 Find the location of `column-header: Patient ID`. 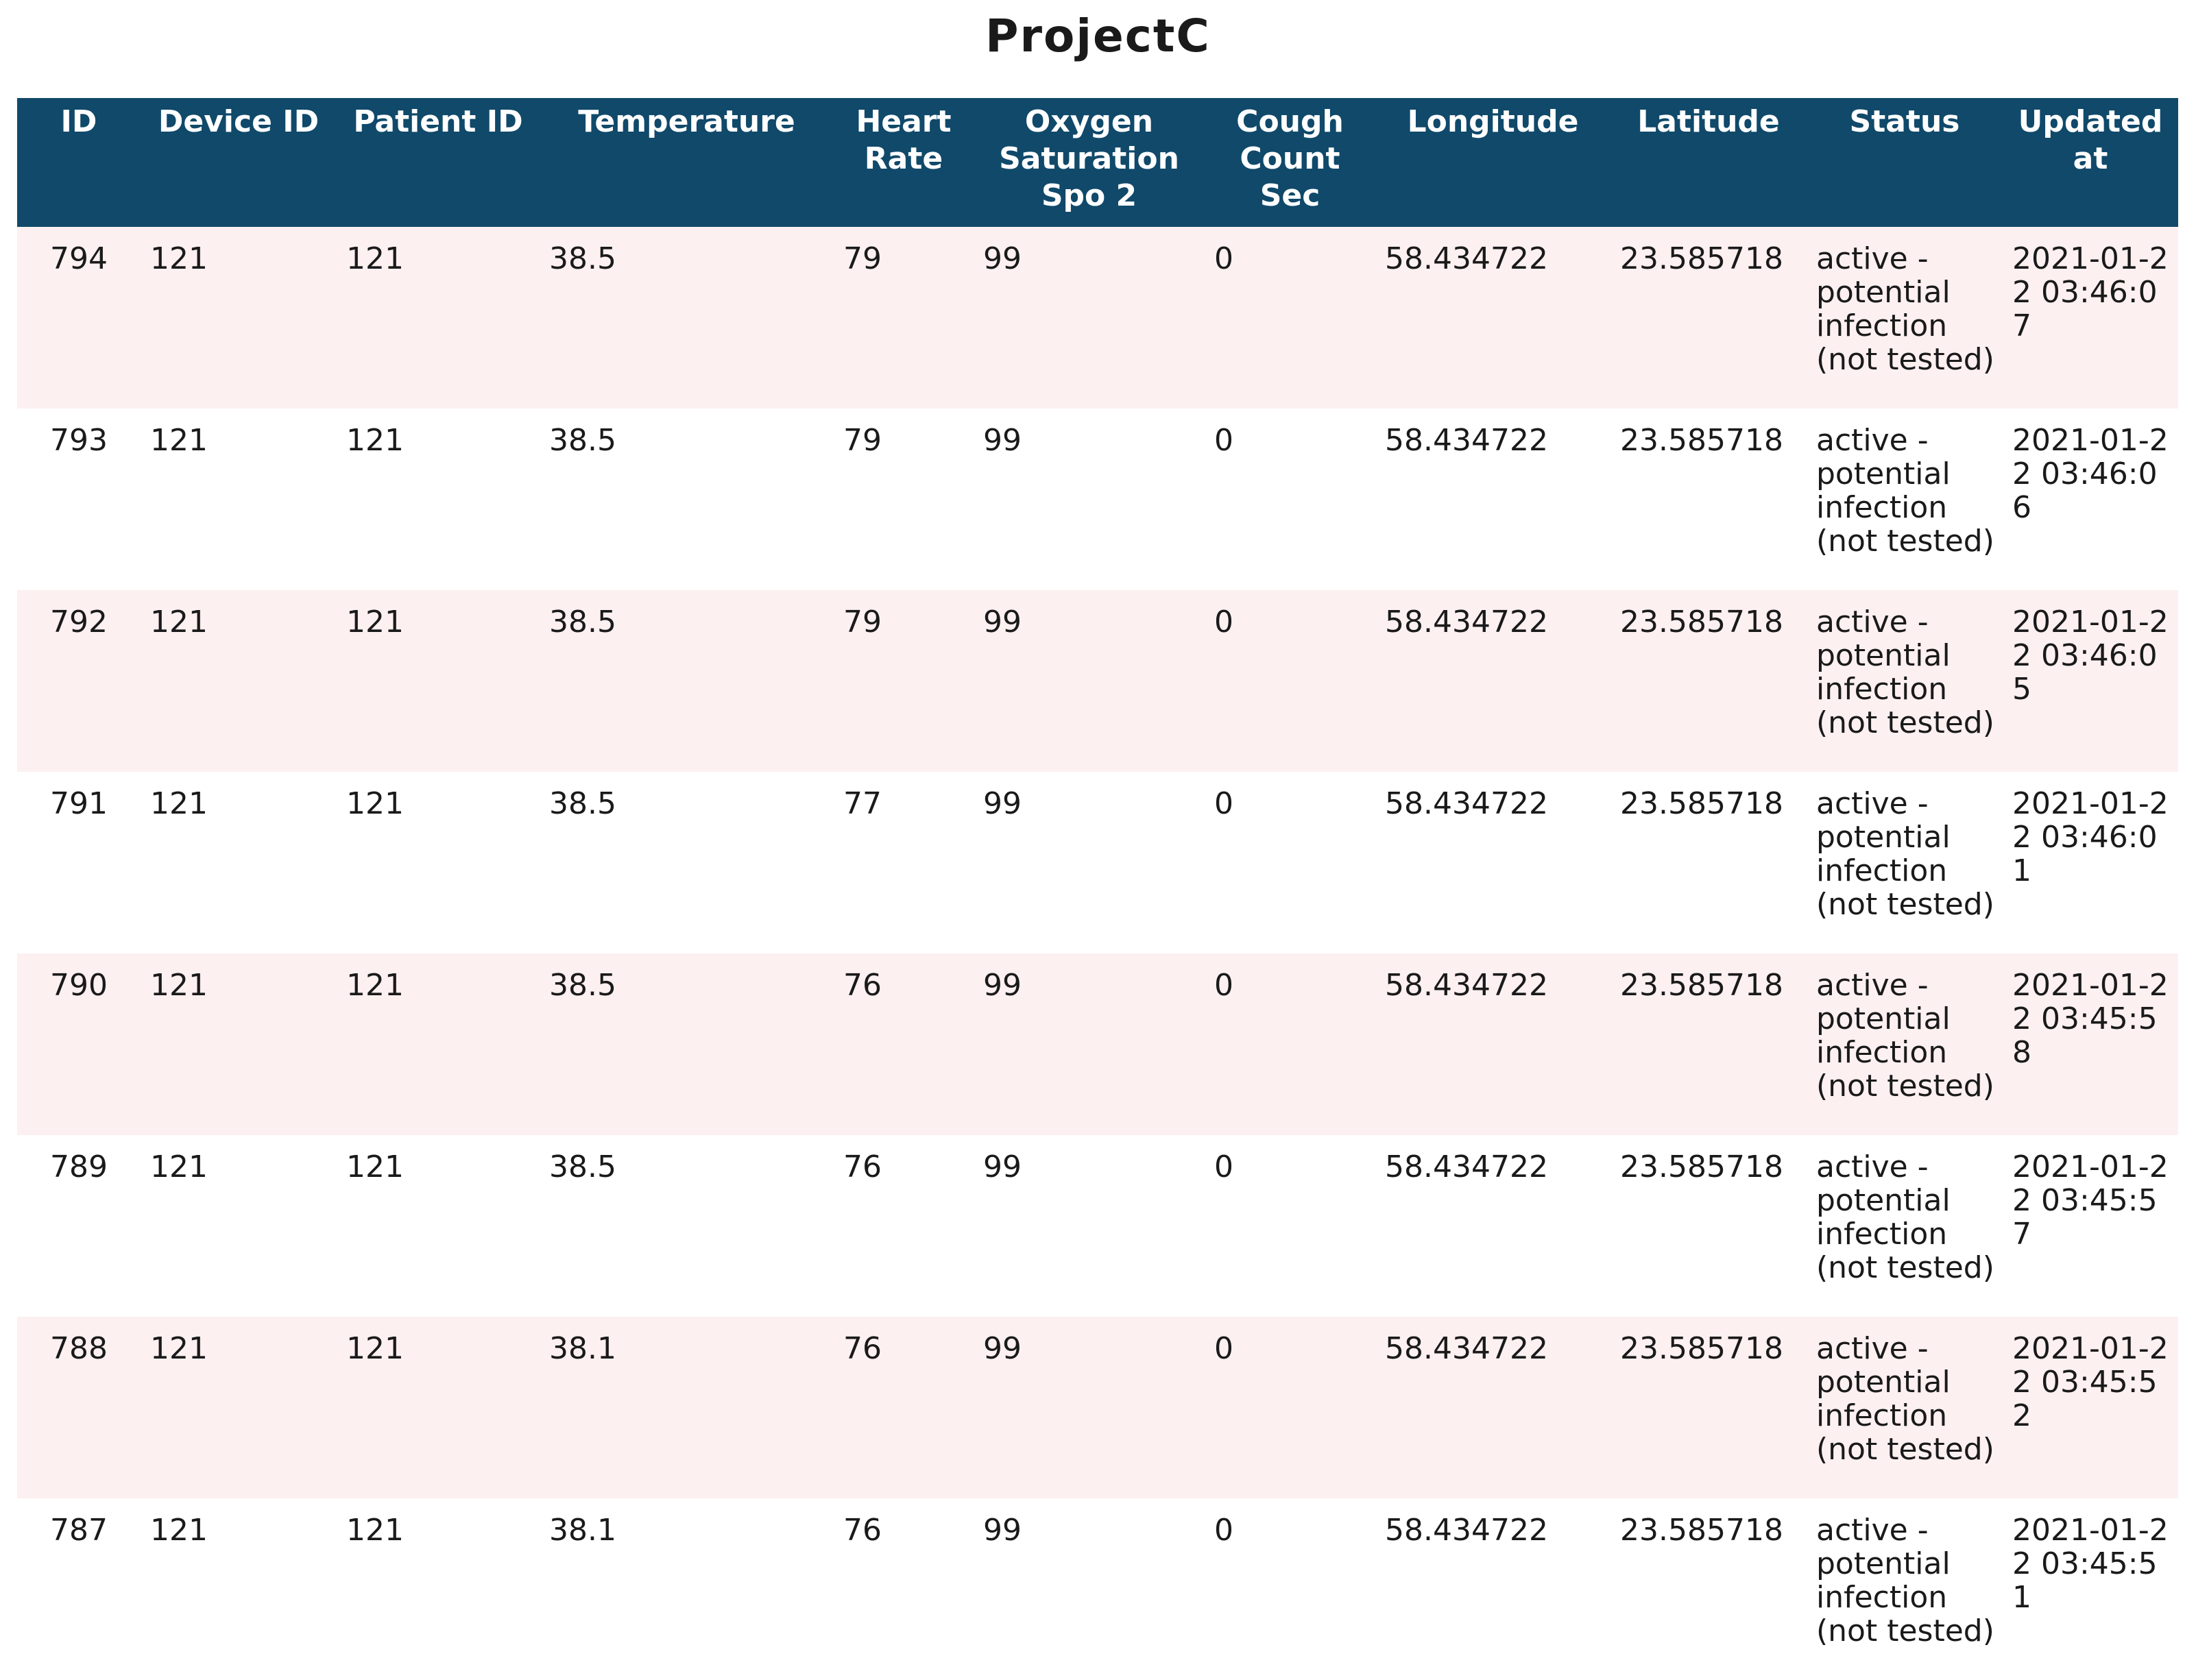

column-header: Patient ID is located at coordinates (438, 162).